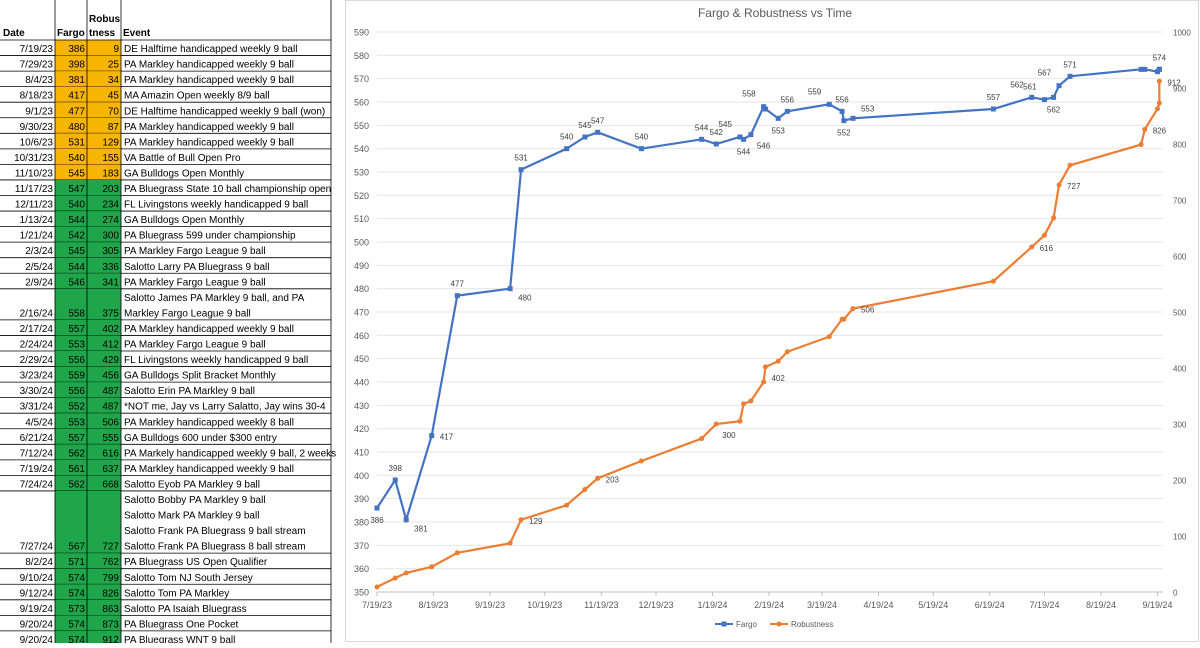  I want to click on cell-robustness: 487, so click(110, 407).